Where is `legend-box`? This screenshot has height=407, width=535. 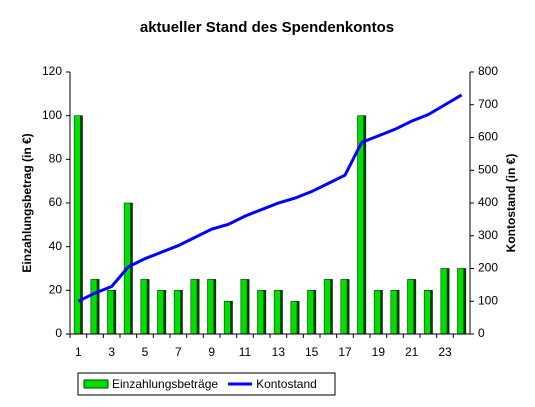 legend-box is located at coordinates (206, 384).